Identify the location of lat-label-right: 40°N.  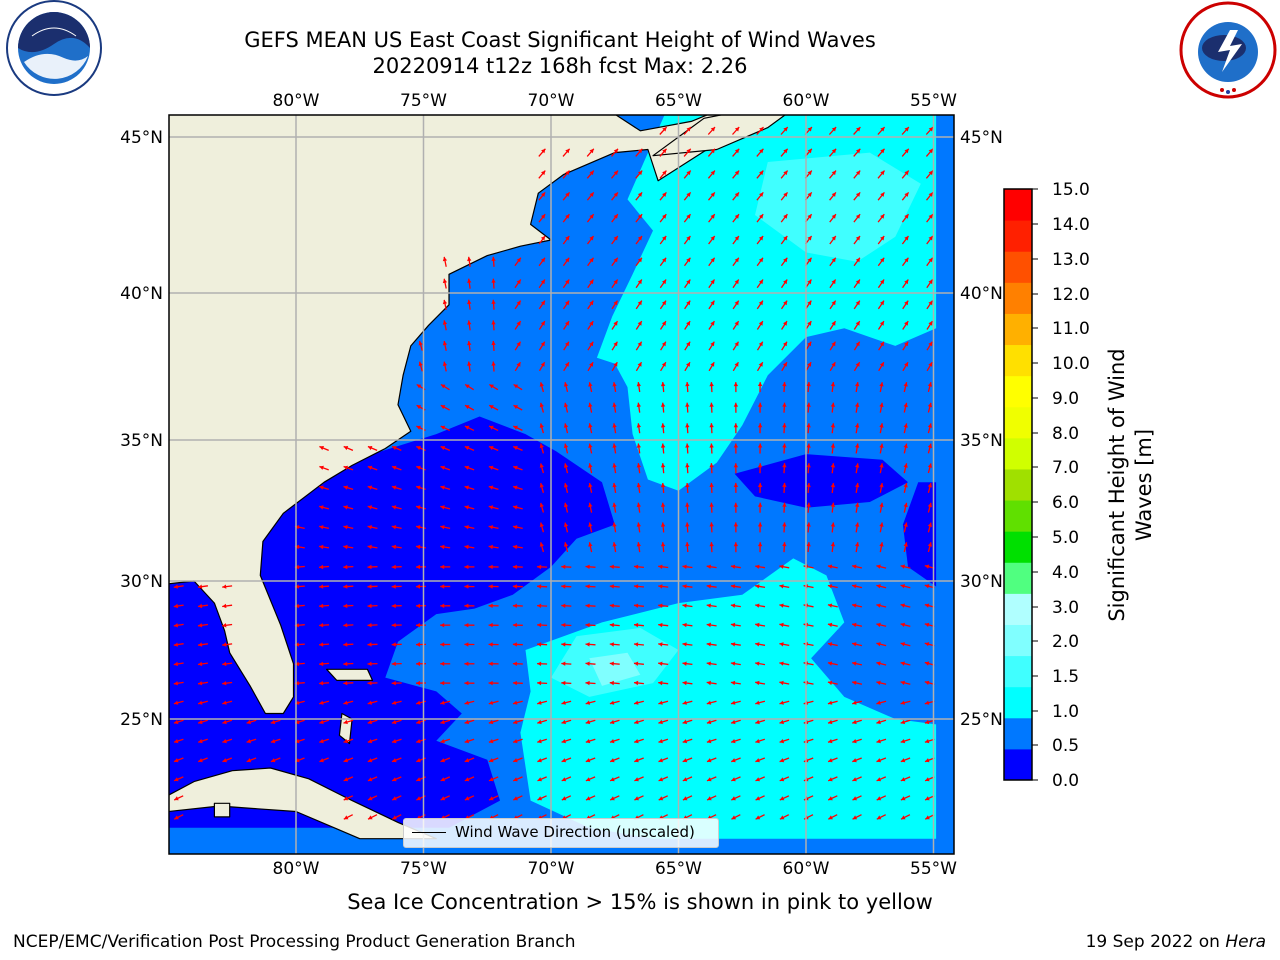
(981, 294).